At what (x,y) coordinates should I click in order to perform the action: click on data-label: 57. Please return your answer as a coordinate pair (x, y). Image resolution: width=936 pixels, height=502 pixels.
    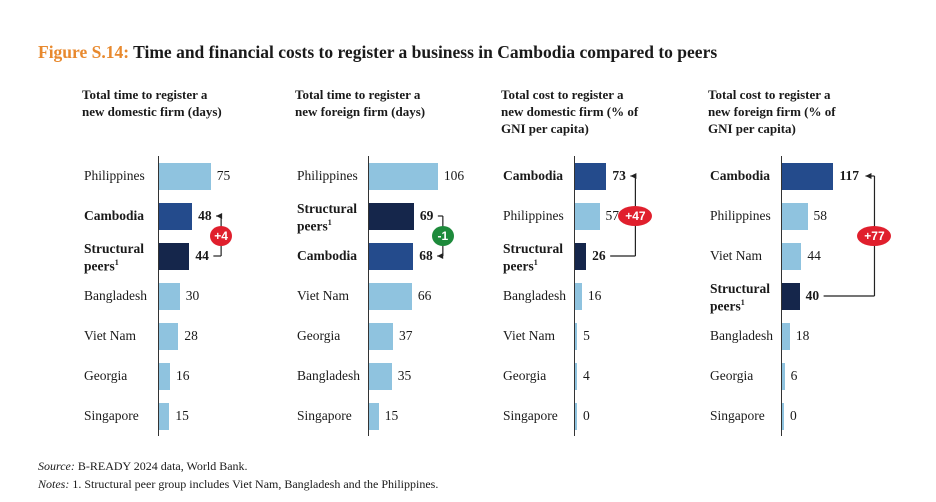
    Looking at the image, I should click on (612, 215).